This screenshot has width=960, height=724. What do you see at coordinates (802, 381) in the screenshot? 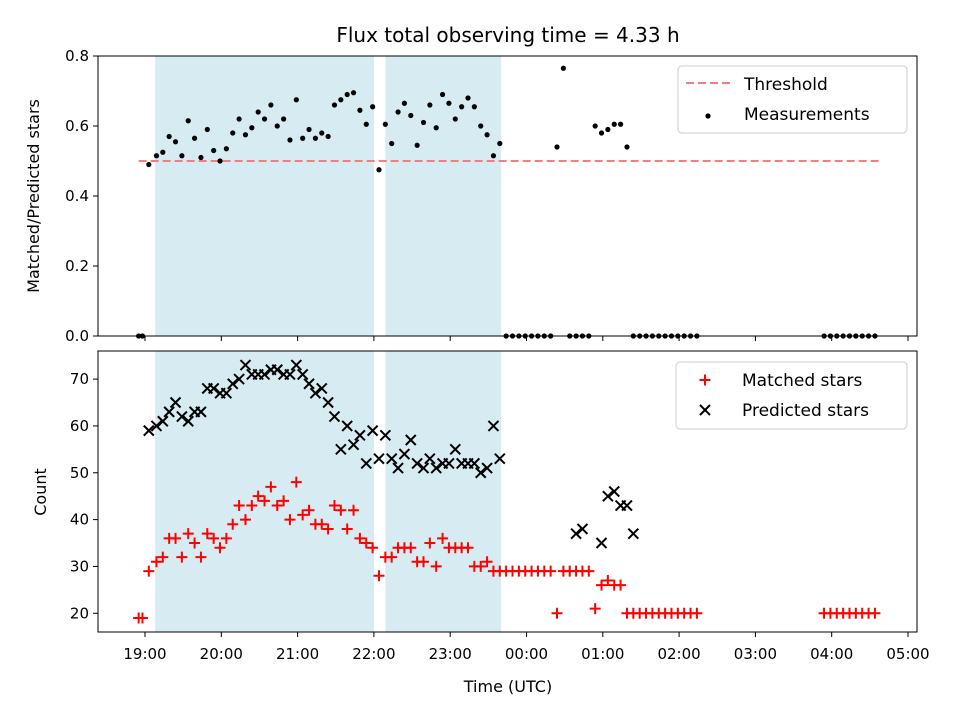
I see `legend-matched-label: Matched stars` at bounding box center [802, 381].